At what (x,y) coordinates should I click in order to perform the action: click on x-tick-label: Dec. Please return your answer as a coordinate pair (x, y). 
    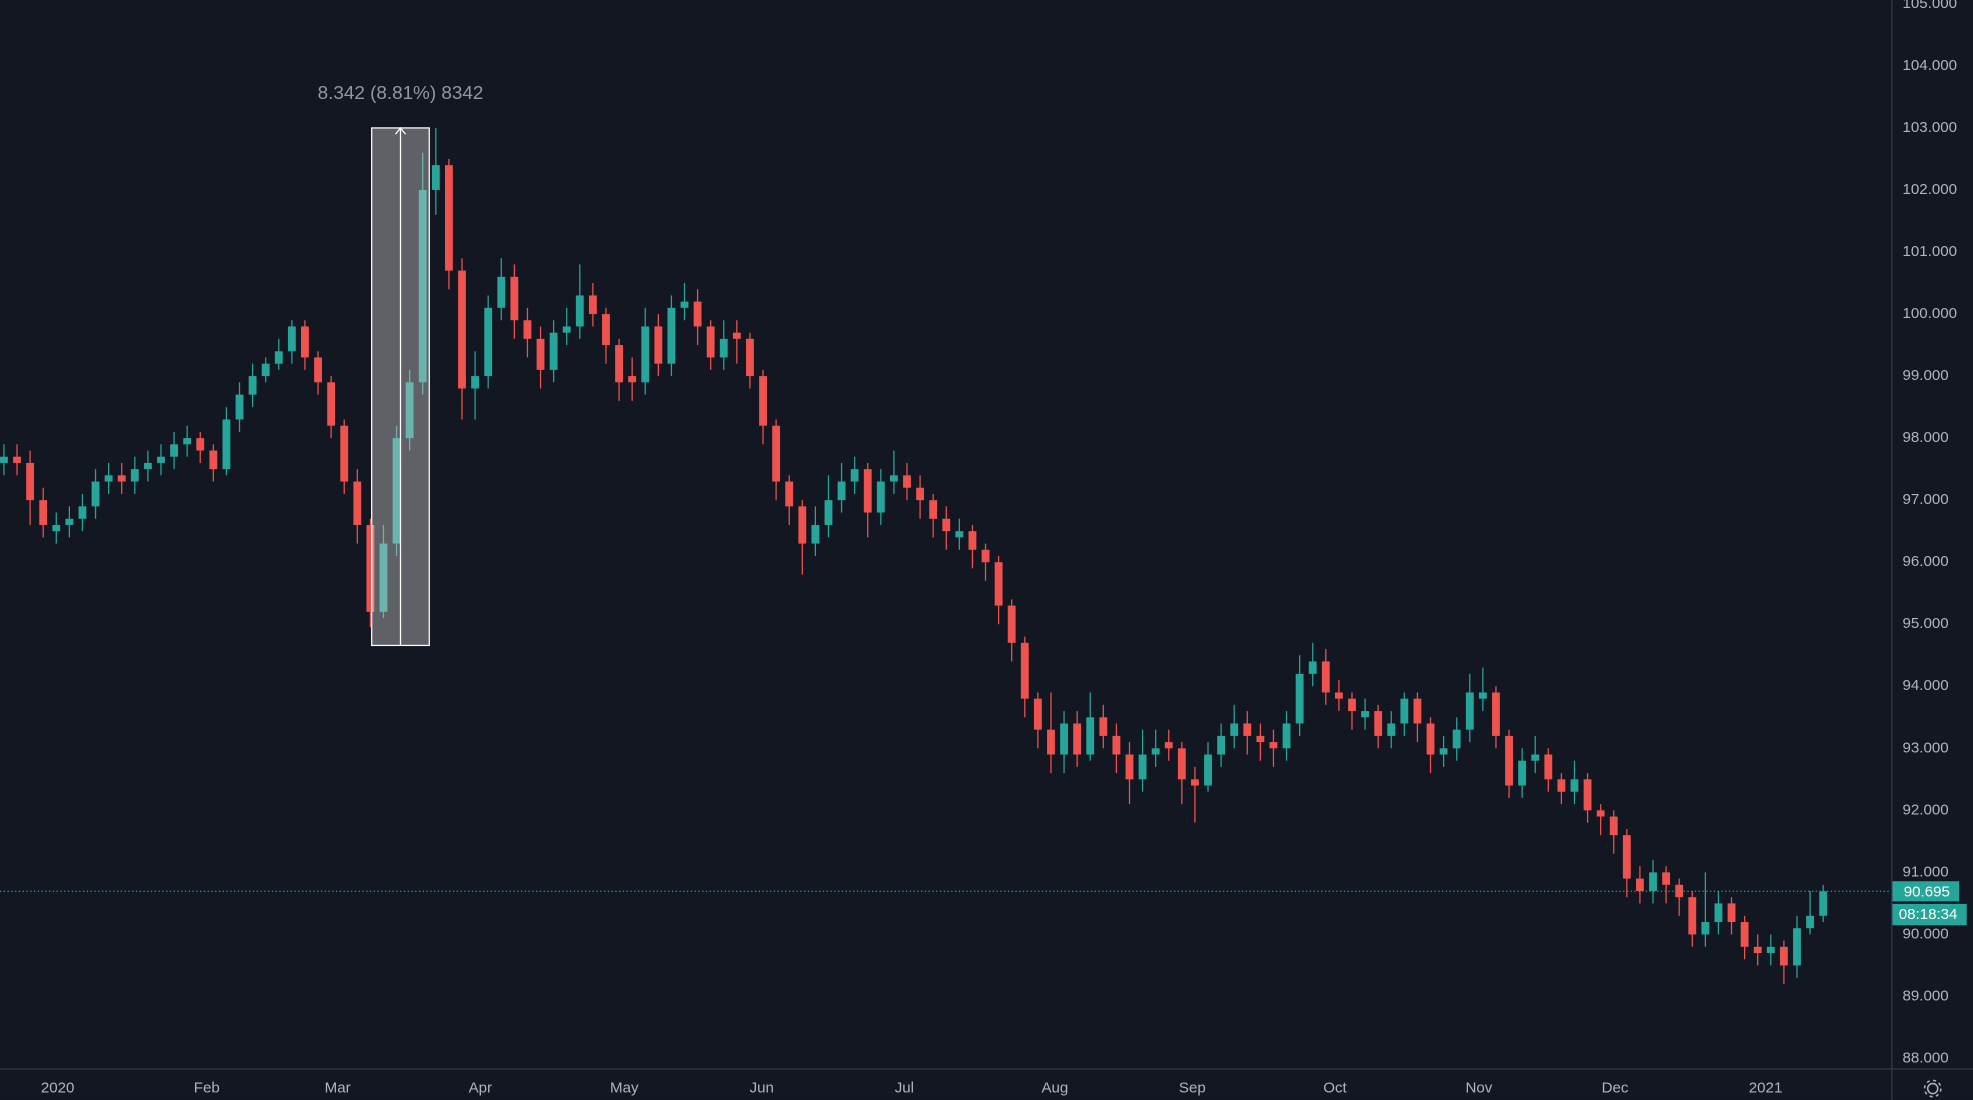
    Looking at the image, I should click on (1615, 1088).